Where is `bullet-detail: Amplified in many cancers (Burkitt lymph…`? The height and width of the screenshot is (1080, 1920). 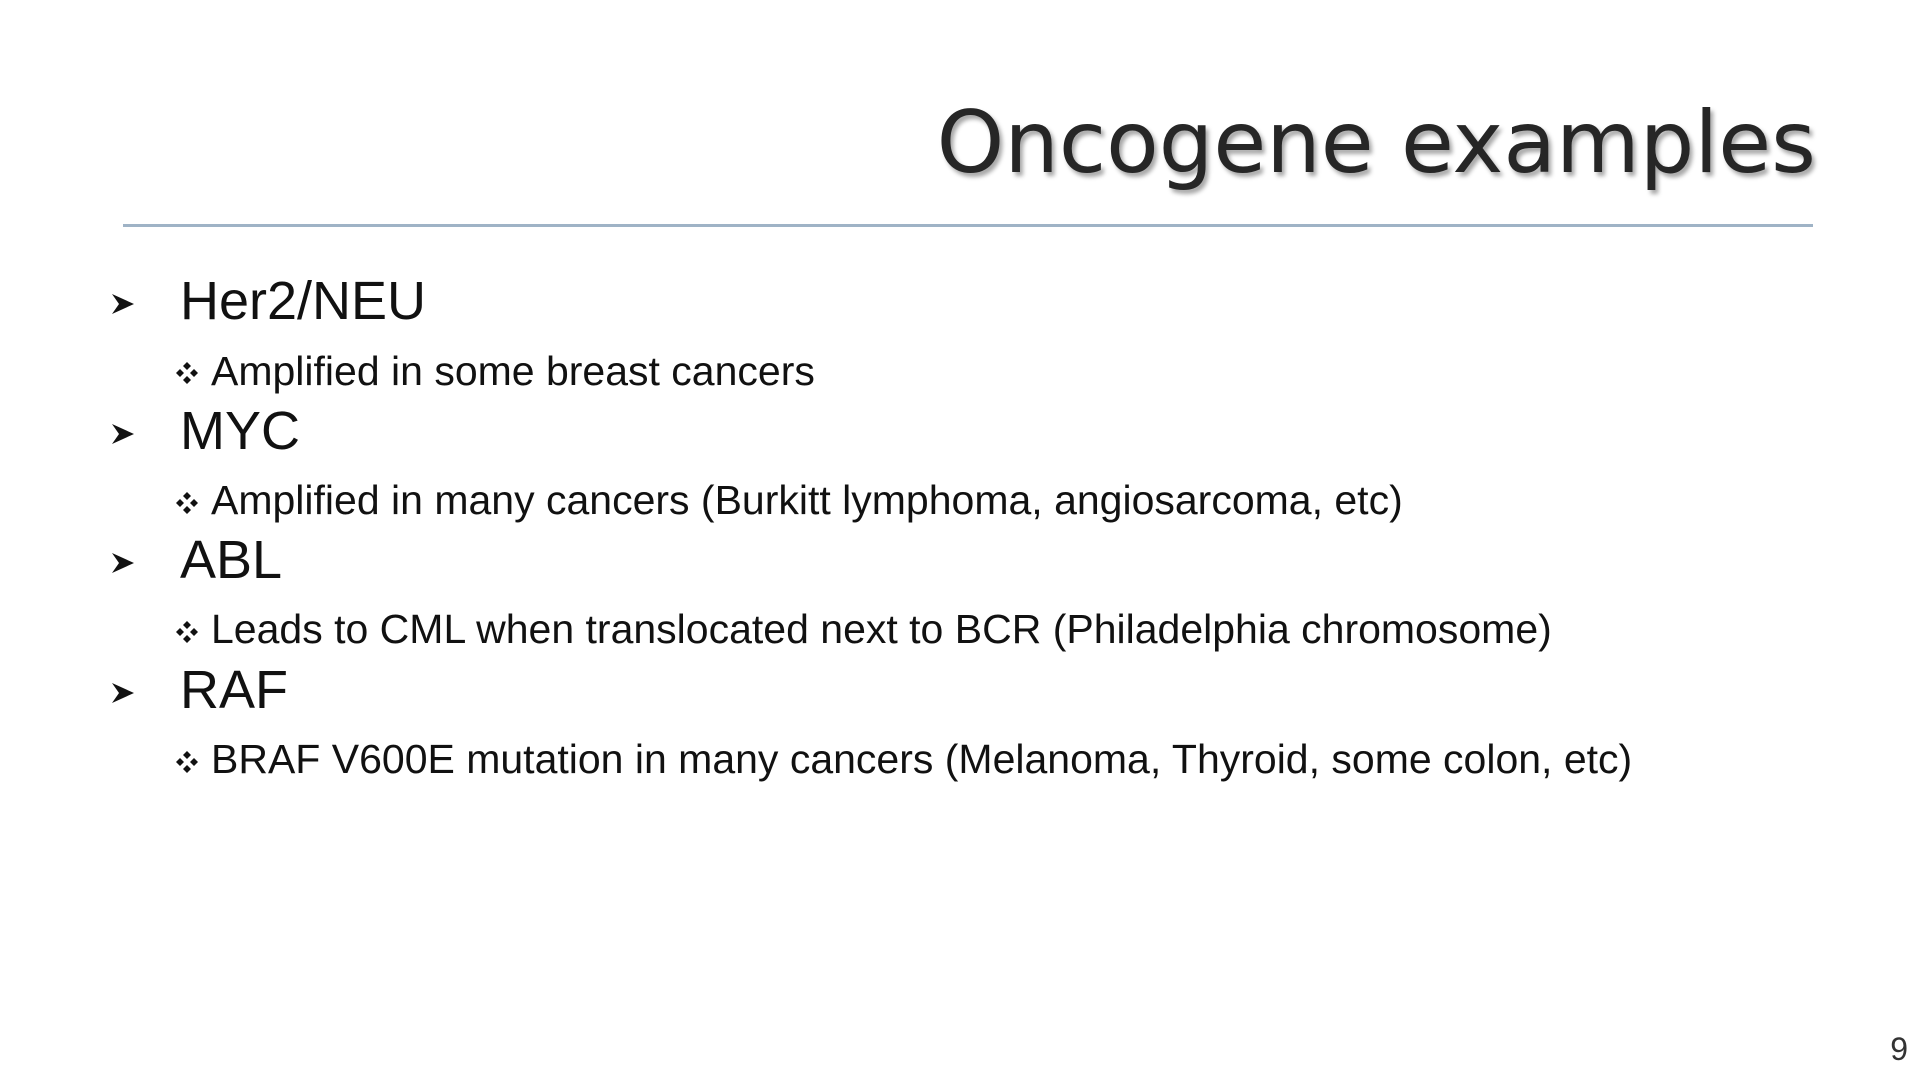 bullet-detail: Amplified in many cancers (Burkitt lymph… is located at coordinates (807, 500).